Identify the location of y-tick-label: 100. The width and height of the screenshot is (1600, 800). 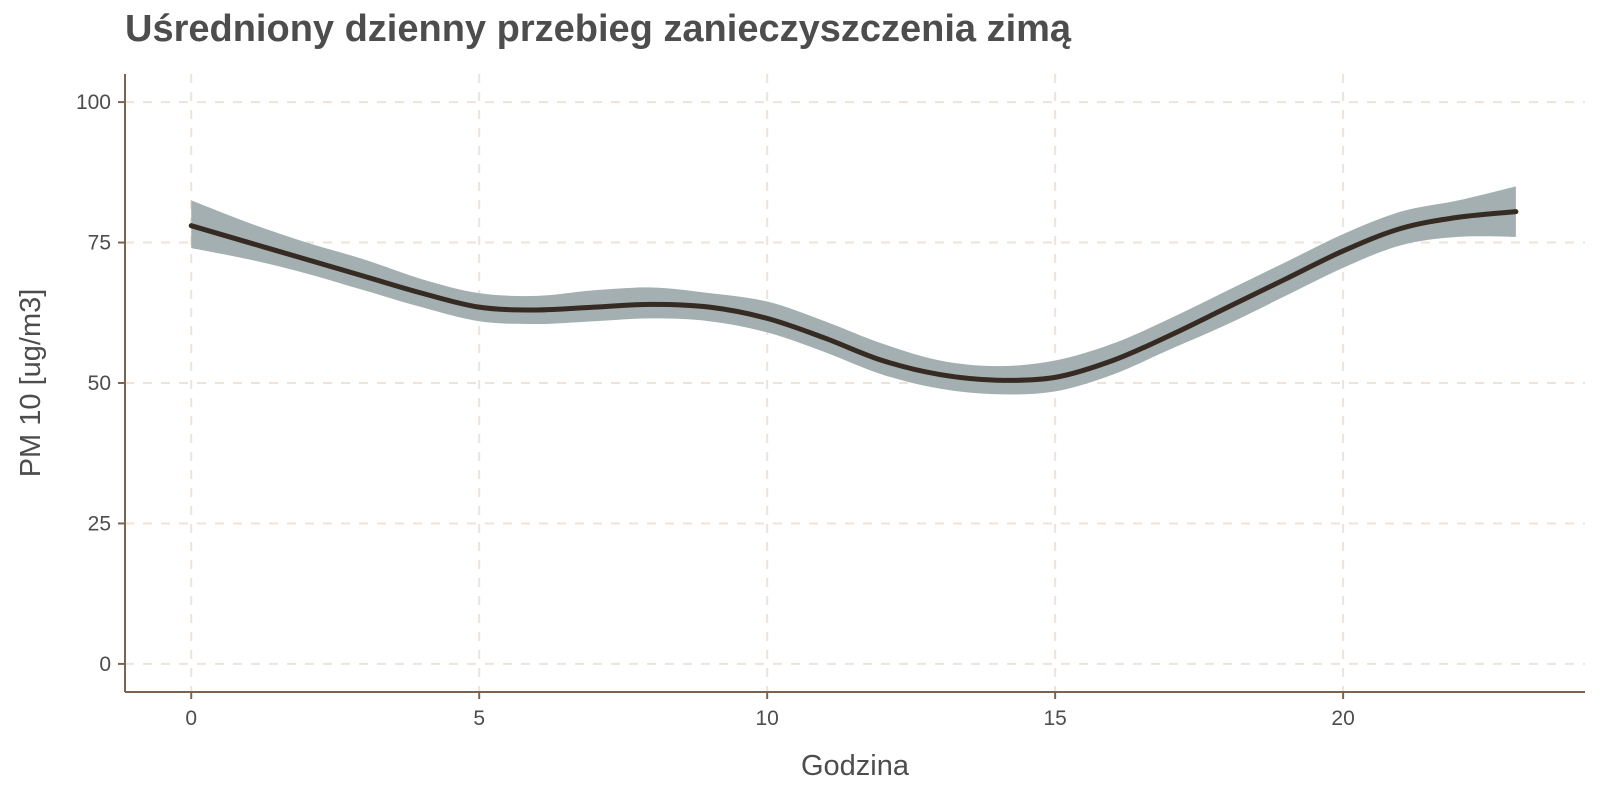
(93, 102).